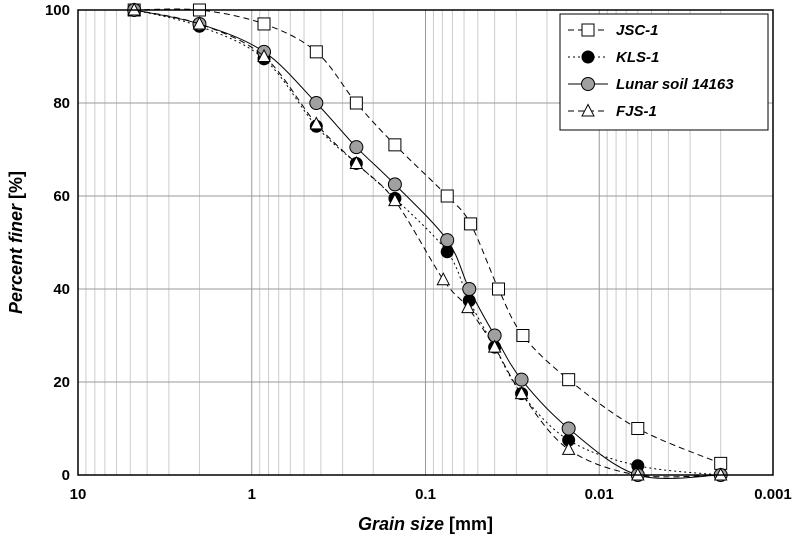 Image resolution: width=800 pixels, height=540 pixels. What do you see at coordinates (637, 57) in the screenshot?
I see `legend-label: KLS-1` at bounding box center [637, 57].